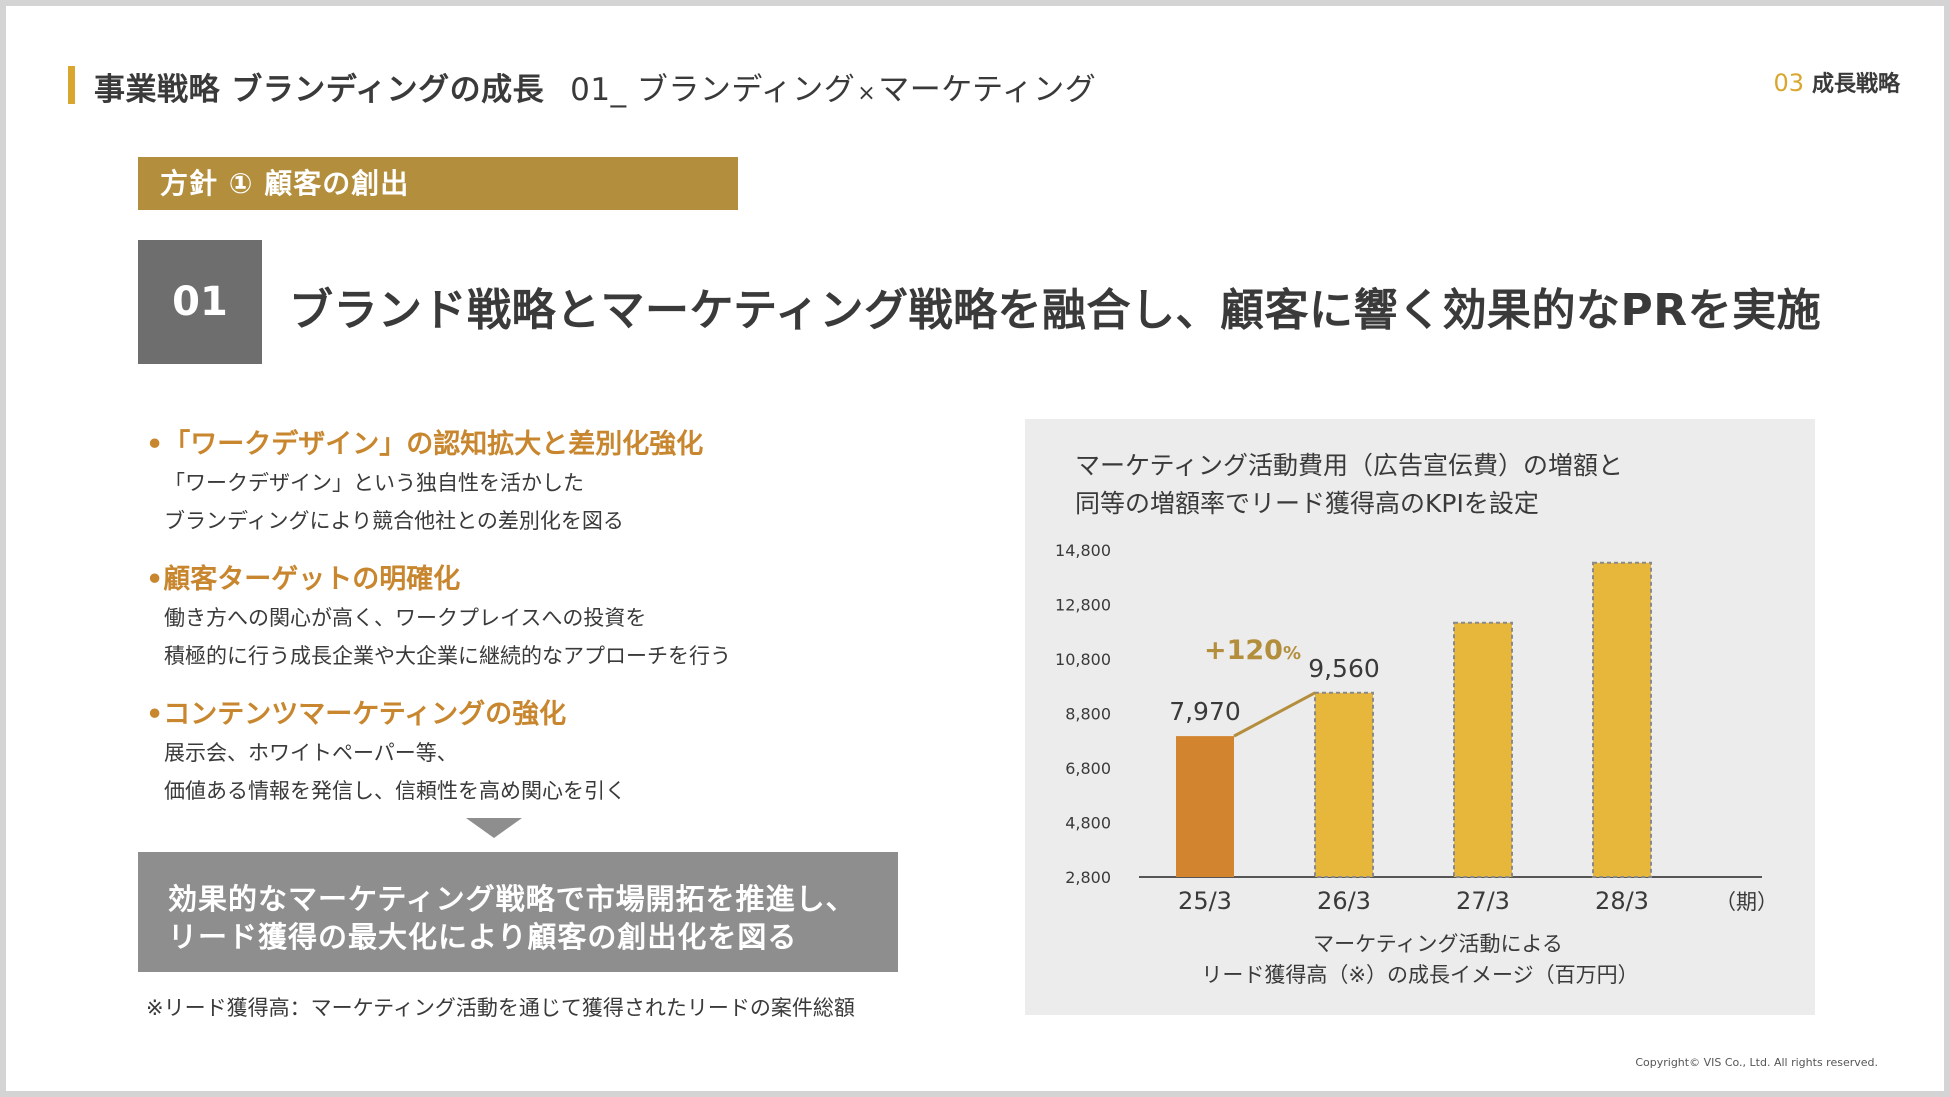  I want to click on x-axis-label-line-2: リード獲得高（※）の成長イメージ（百万円）, so click(1419, 975).